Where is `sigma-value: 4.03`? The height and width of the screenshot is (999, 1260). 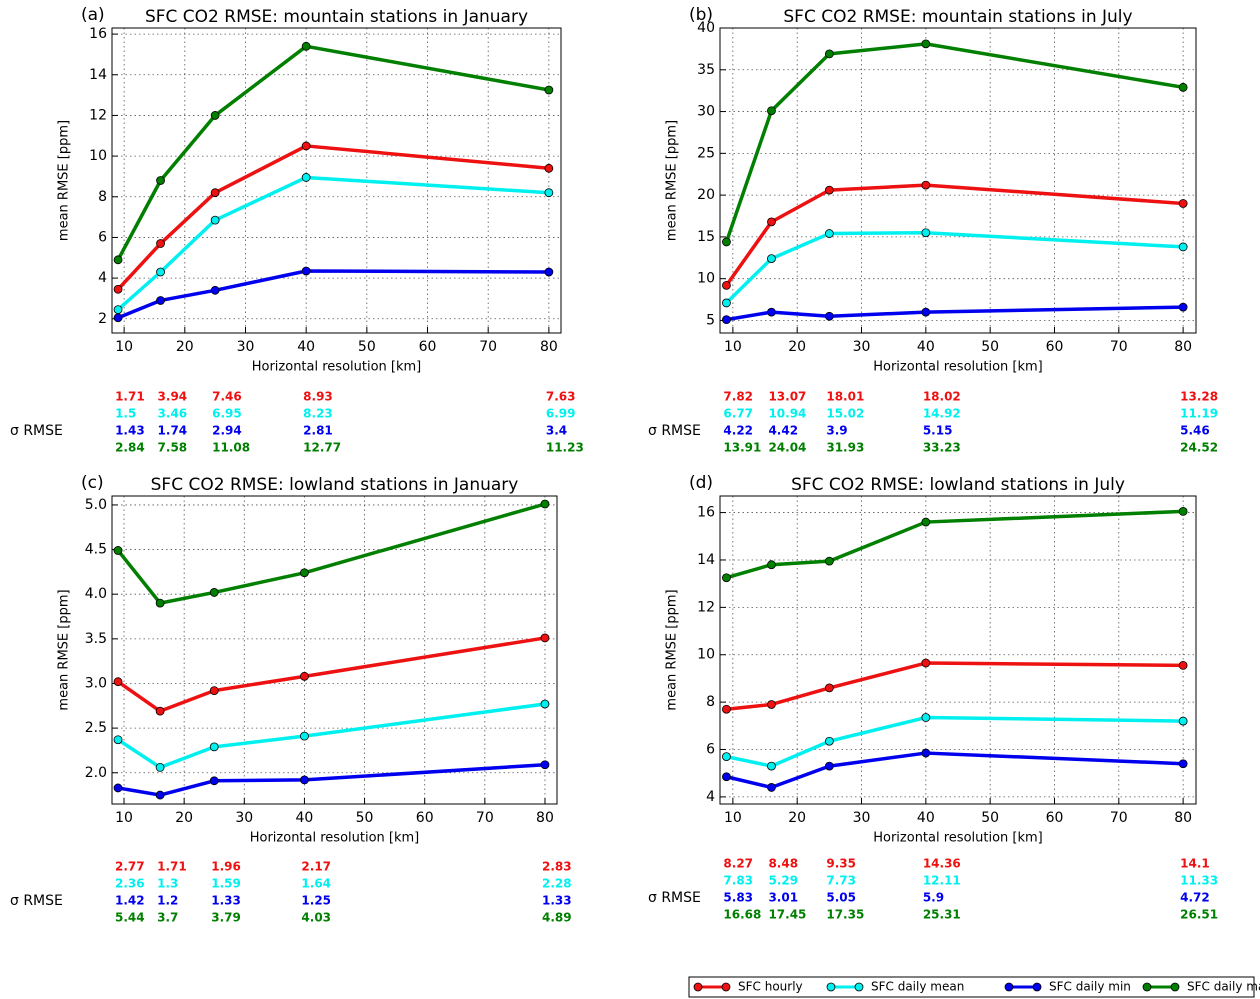
sigma-value: 4.03 is located at coordinates (316, 918).